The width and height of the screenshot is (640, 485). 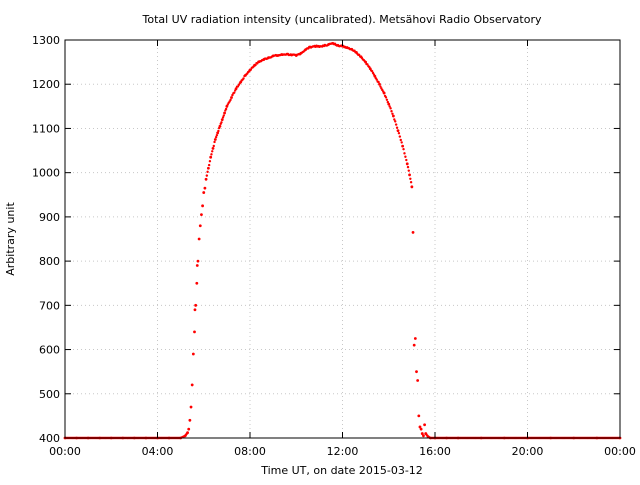 What do you see at coordinates (250, 451) in the screenshot?
I see `x-tick-label: 08:00` at bounding box center [250, 451].